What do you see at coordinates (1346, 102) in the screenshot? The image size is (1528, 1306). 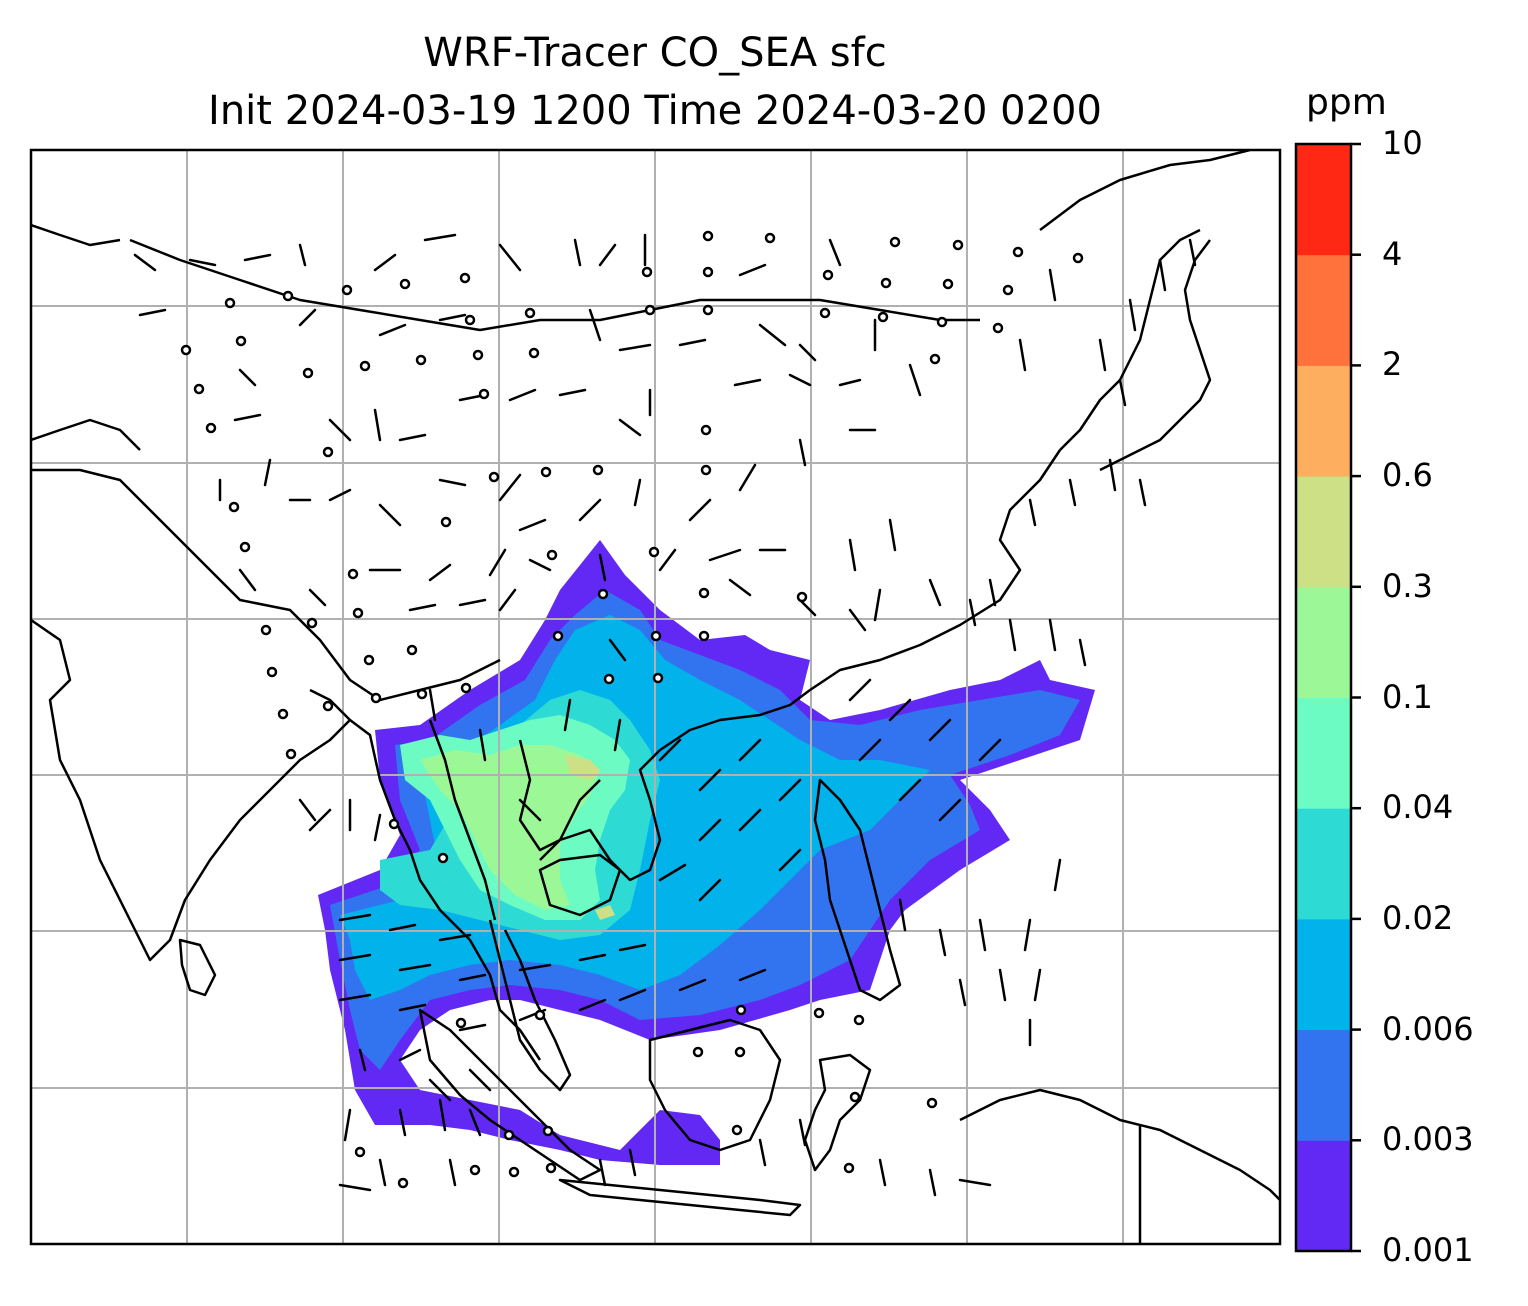 I see `colorbar-unit: ppm` at bounding box center [1346, 102].